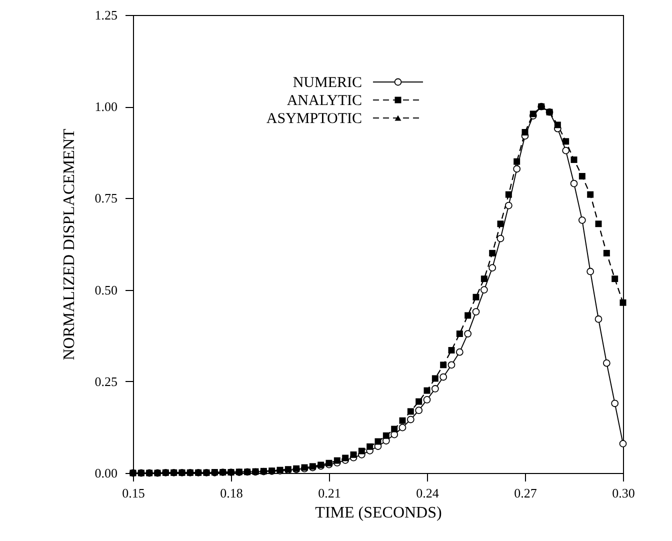  What do you see at coordinates (106, 198) in the screenshot?
I see `y-tick-label: 0.75` at bounding box center [106, 198].